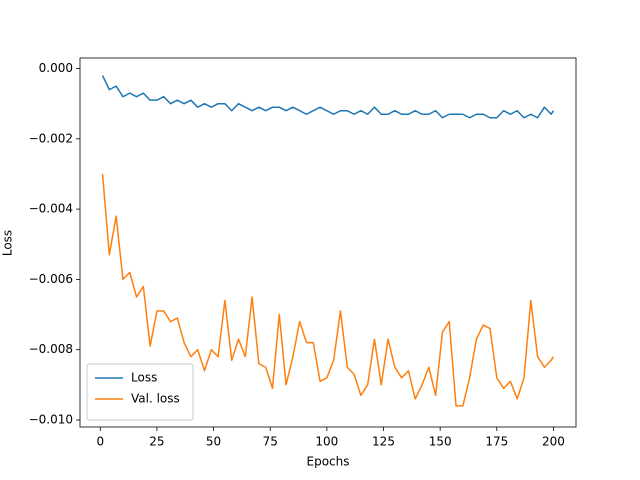  I want to click on x-axis-label: Epochs, so click(328, 462).